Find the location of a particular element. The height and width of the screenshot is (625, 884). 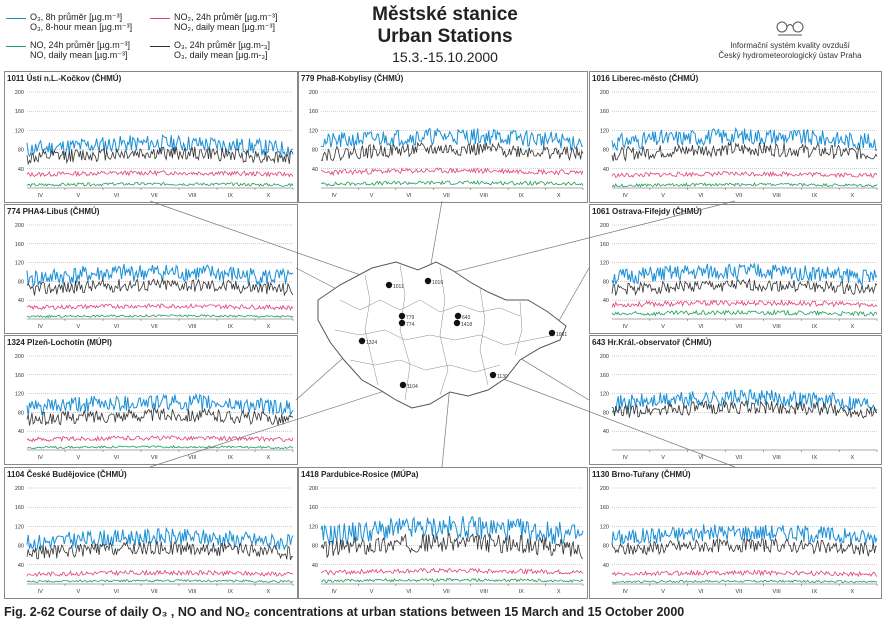

title-period: 15.3.-15.10.2000 is located at coordinates (445, 57).